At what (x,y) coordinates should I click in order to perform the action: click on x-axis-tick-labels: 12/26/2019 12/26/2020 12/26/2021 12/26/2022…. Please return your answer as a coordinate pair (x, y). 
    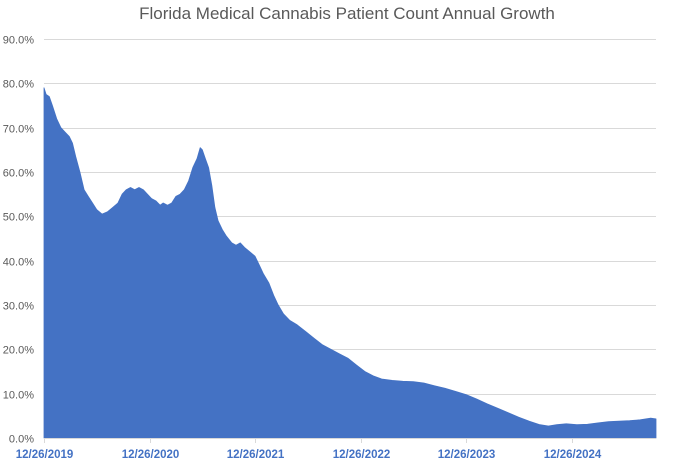
    Looking at the image, I should click on (309, 455).